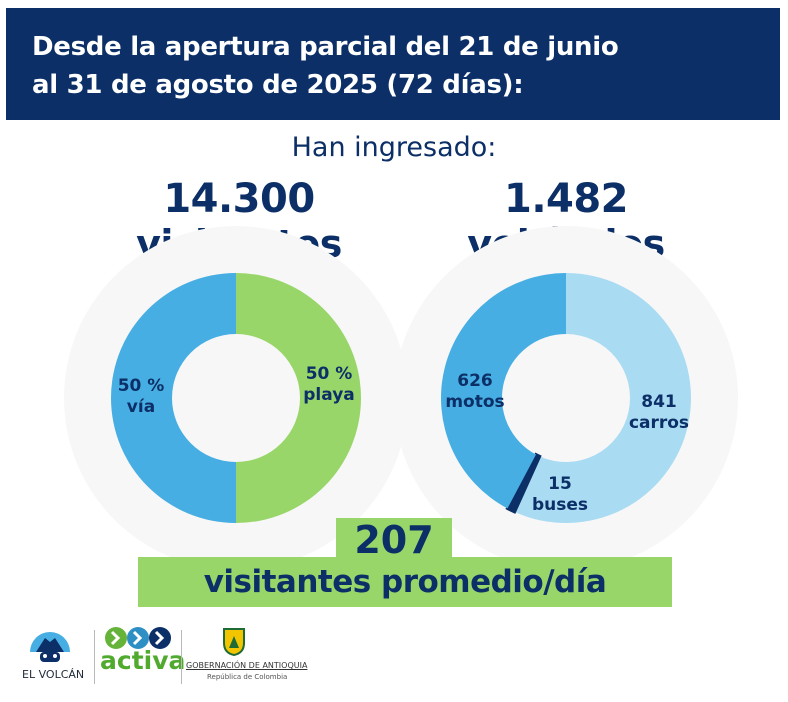 This screenshot has width=788, height=702. I want to click on vehicles-total: 1.482, so click(566, 199).